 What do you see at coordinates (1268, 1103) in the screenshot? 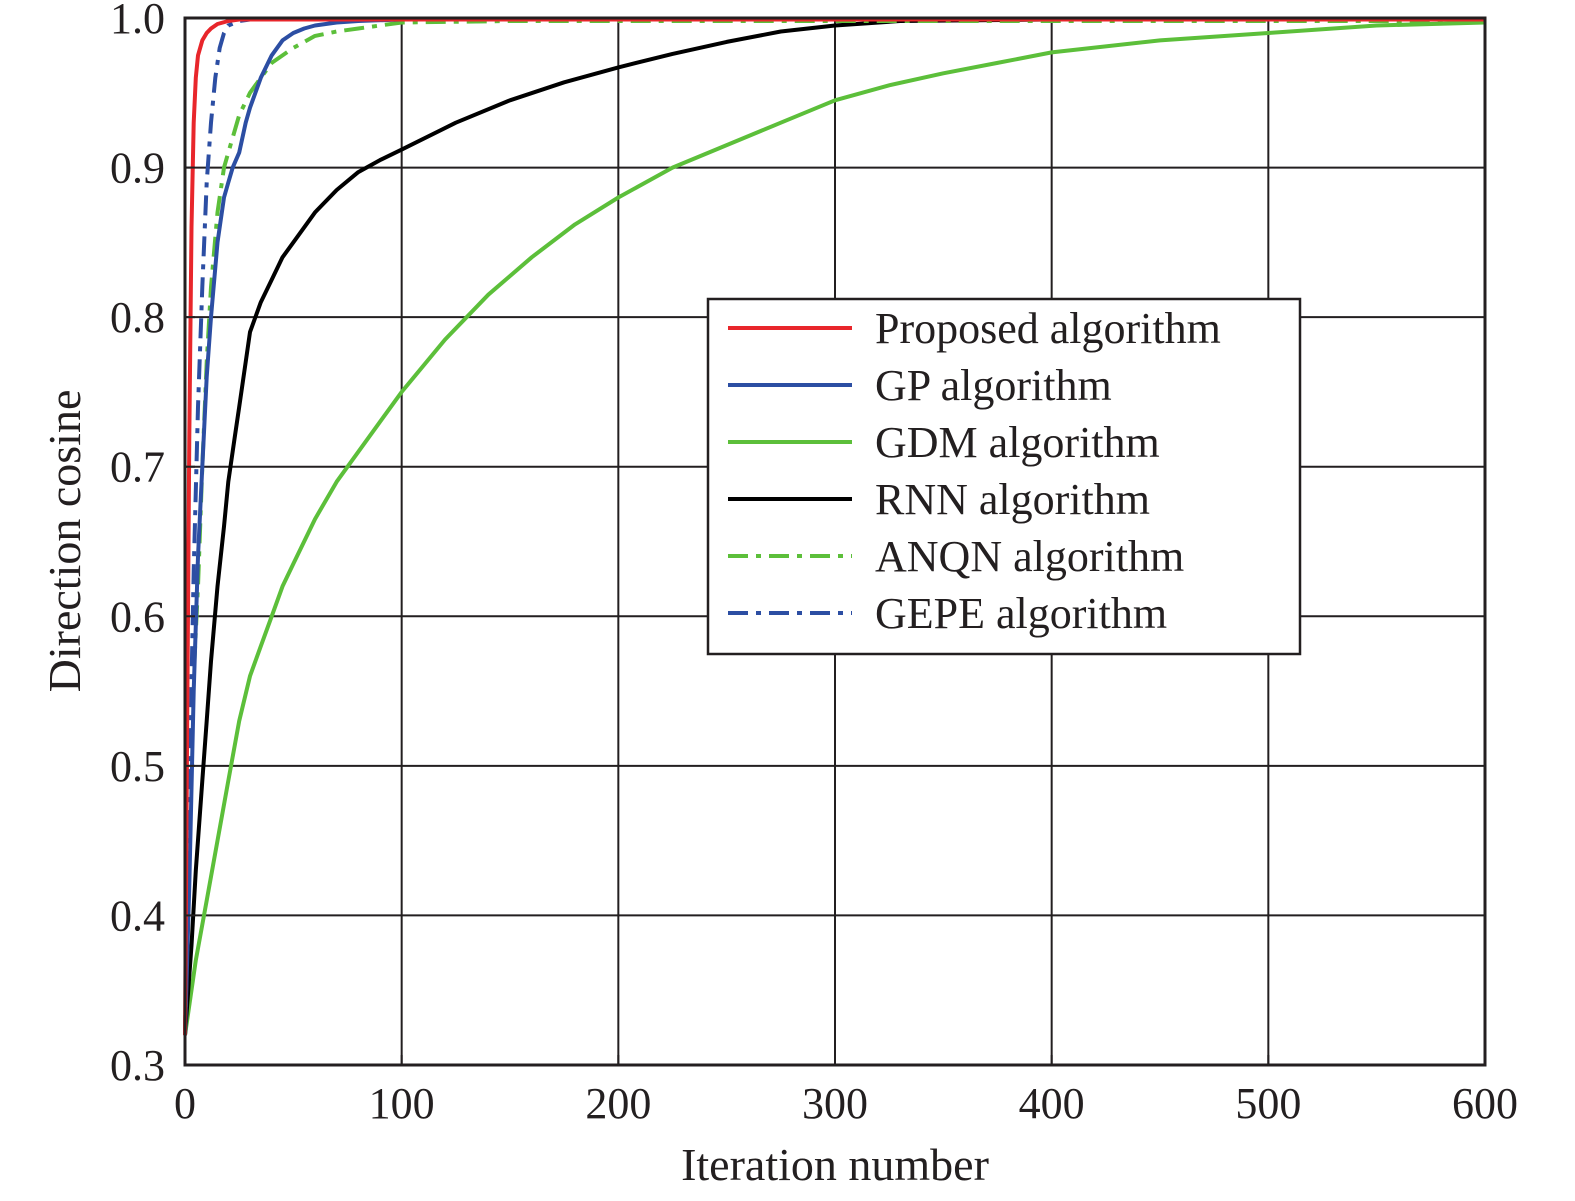
I see `x-tick-label: 500` at bounding box center [1268, 1103].